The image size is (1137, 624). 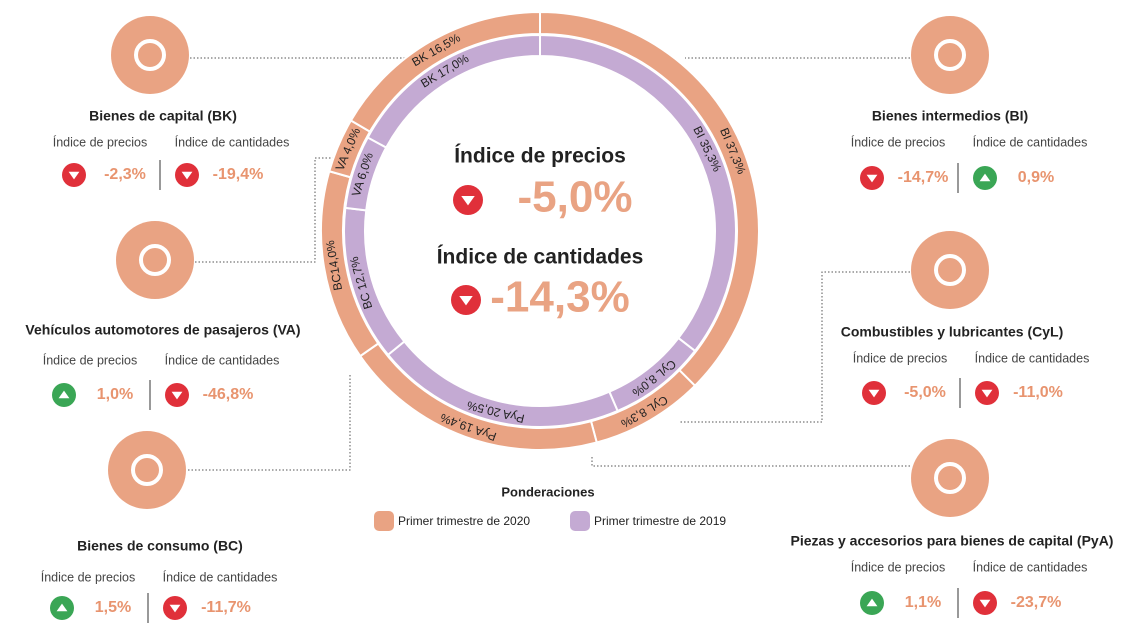 I want to click on qty-value: 0,9%, so click(x=1036, y=177).